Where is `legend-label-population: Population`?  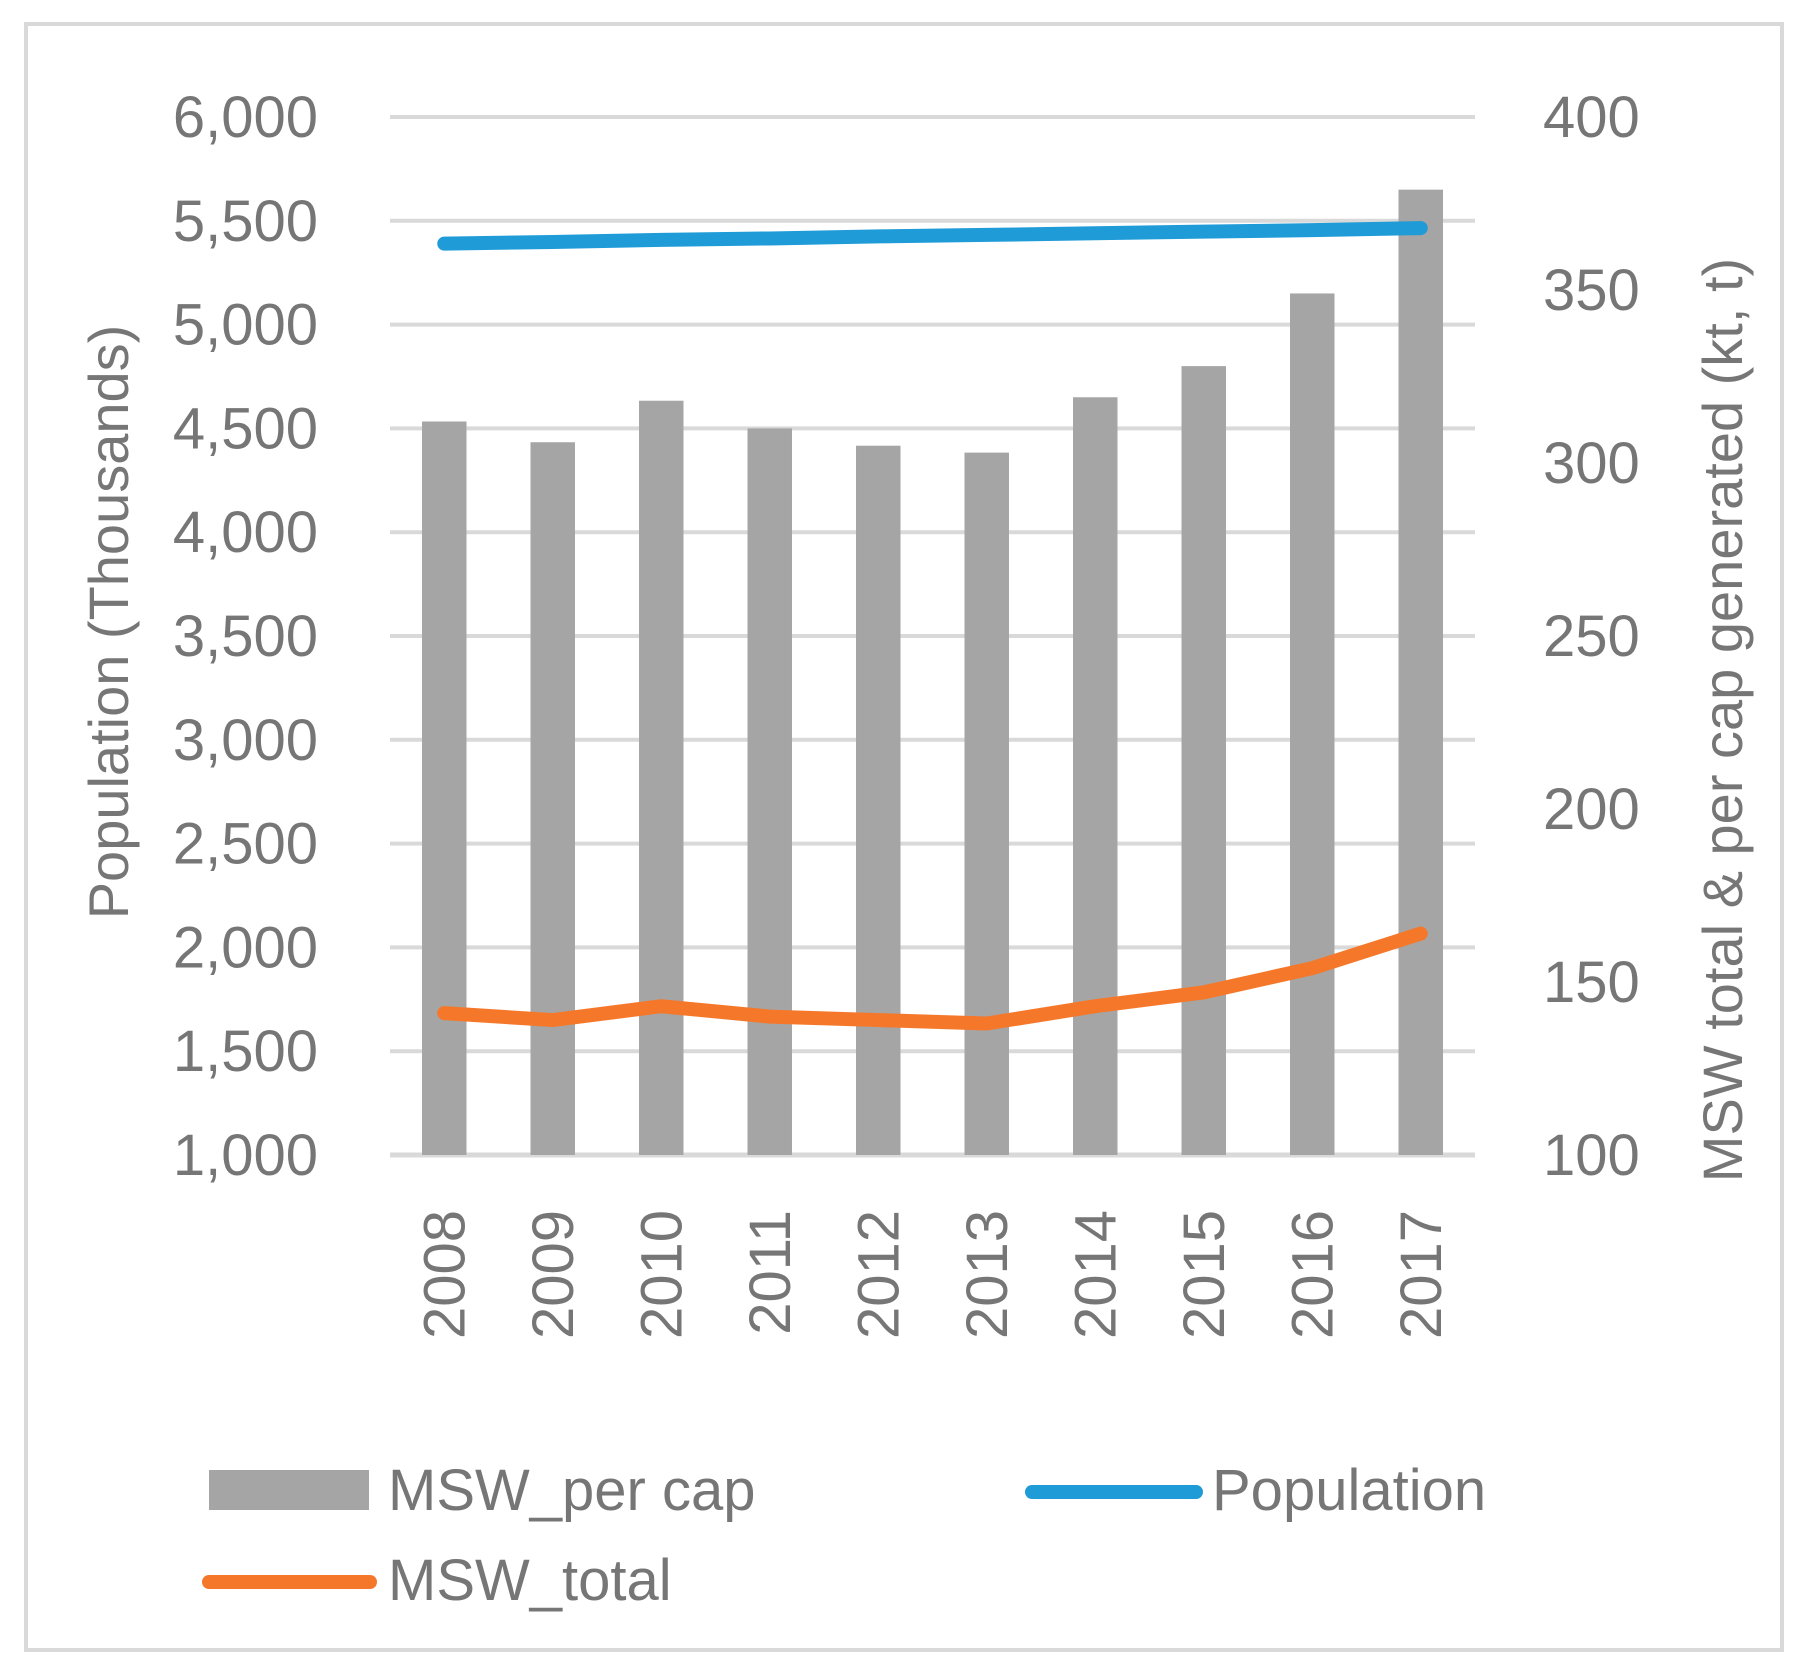
legend-label-population: Population is located at coordinates (1349, 1490).